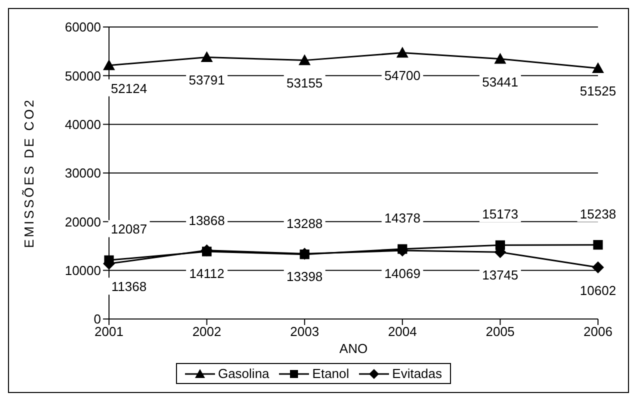 This screenshot has width=637, height=401. I want to click on y-tick-label: 20000, so click(82, 222).